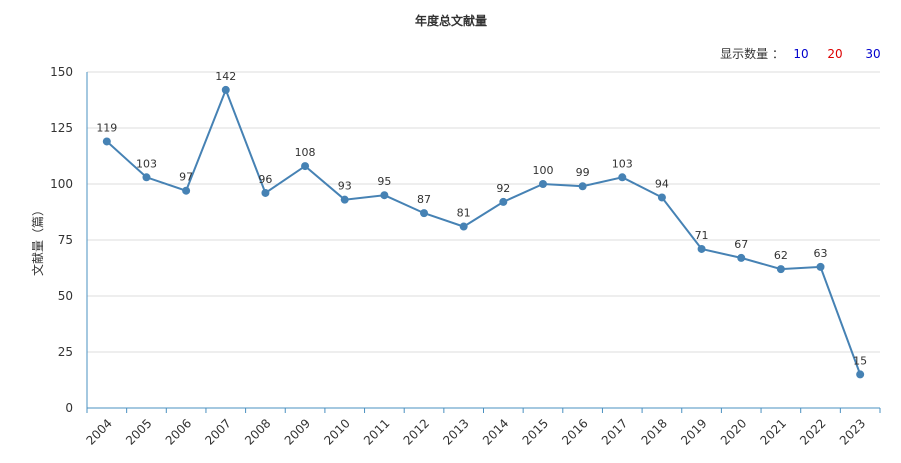 The image size is (901, 463). I want to click on data-label: 71, so click(702, 235).